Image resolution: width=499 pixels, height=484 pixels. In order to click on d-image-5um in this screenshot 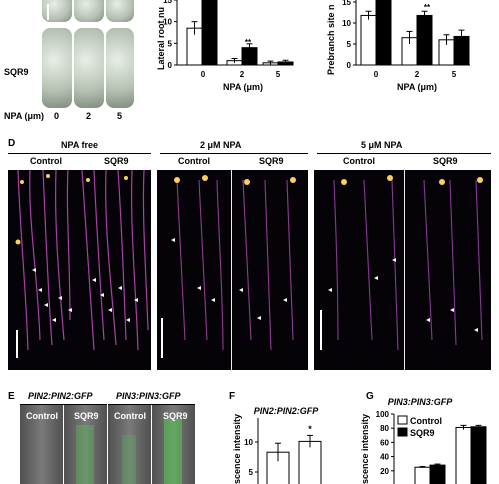, I will do `click(402, 270)`.